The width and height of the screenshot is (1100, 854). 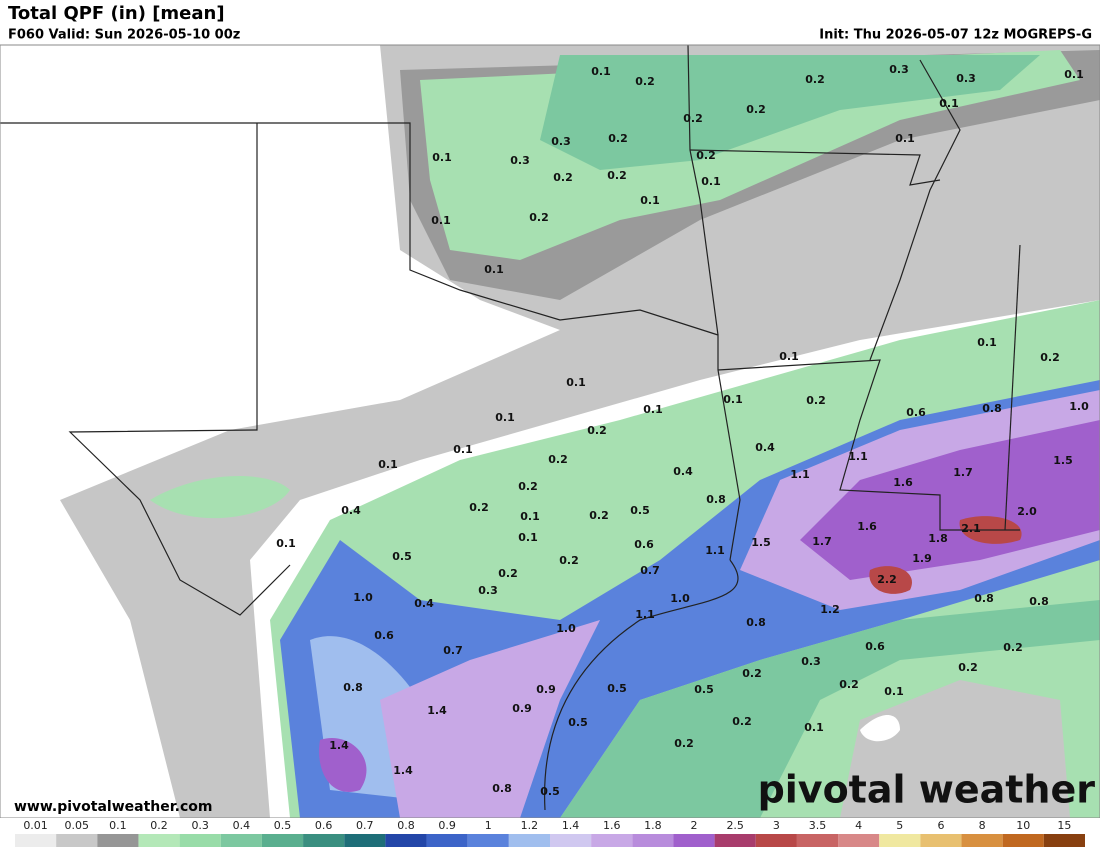 I want to click on colorbar-label: 3, so click(x=776, y=825).